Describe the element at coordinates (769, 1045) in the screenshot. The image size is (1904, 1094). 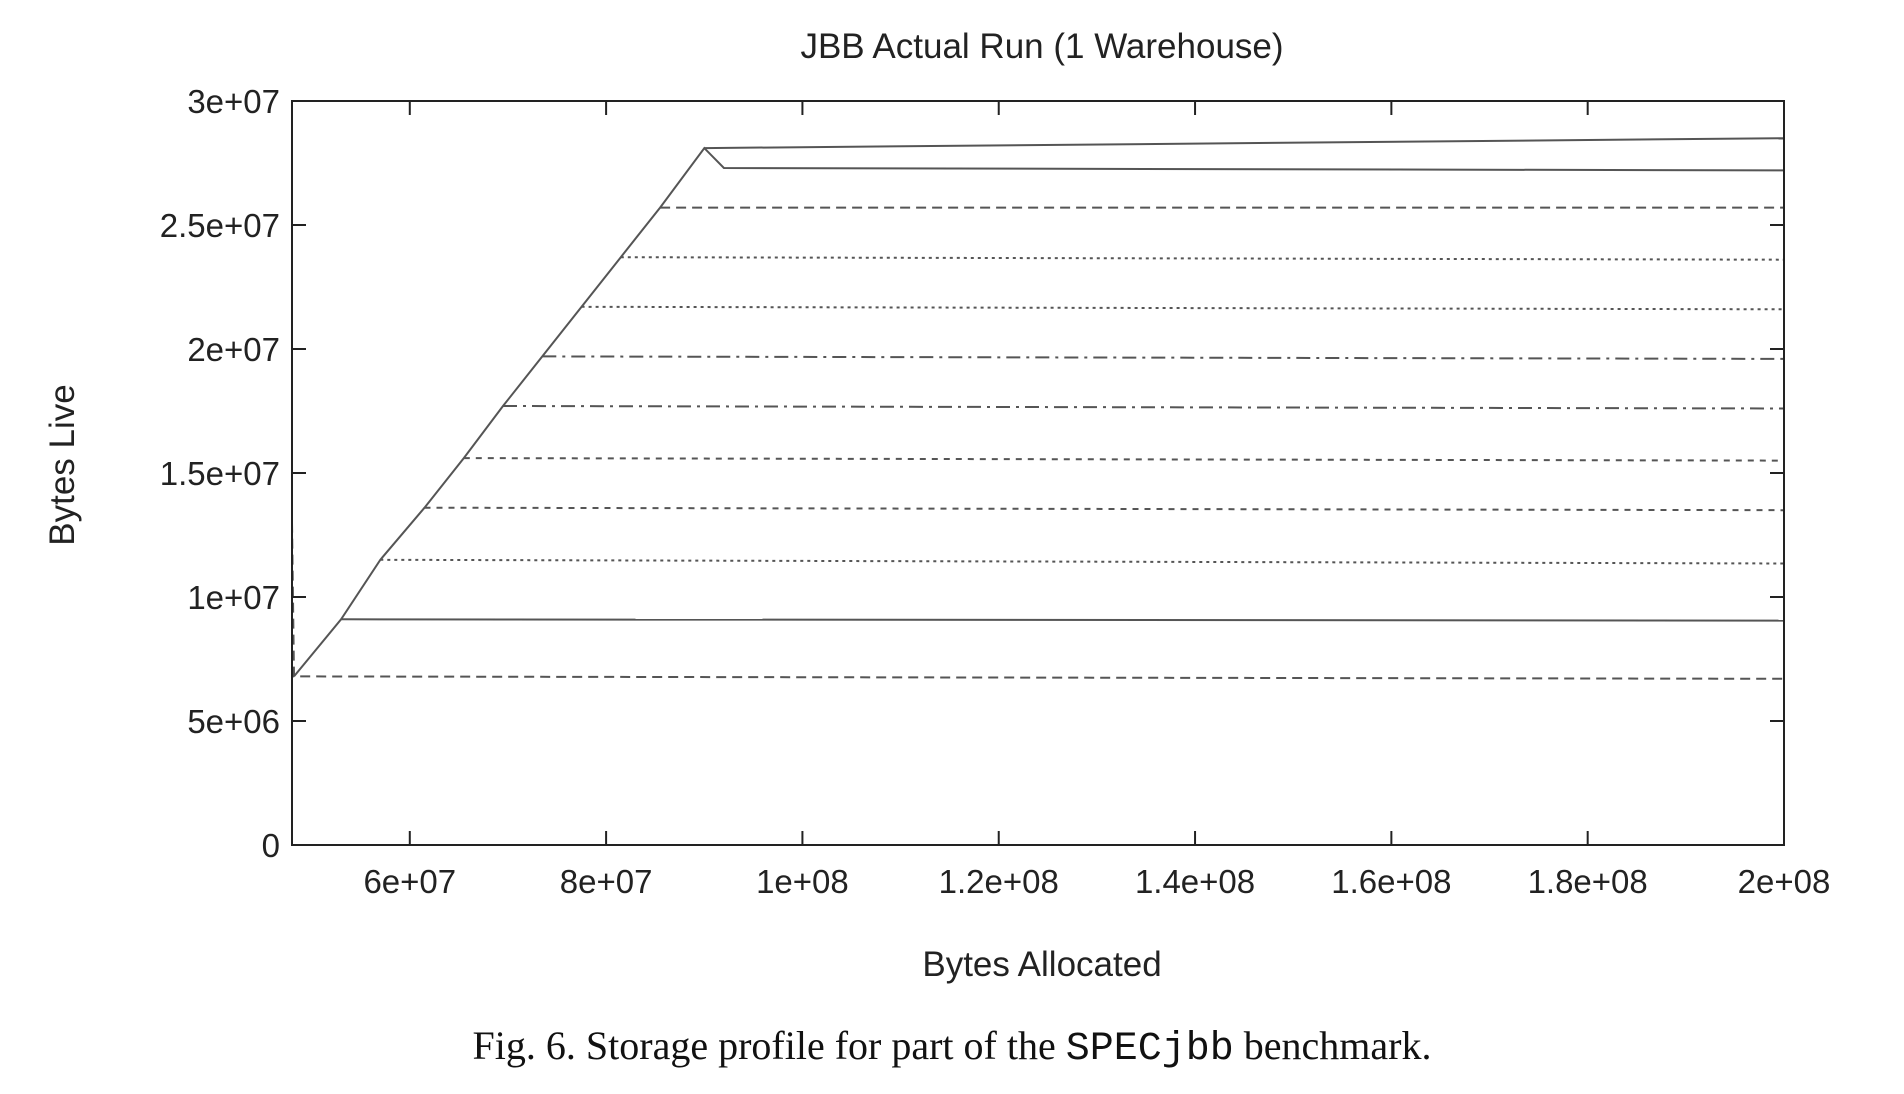
I see `caption-text: Fig. 6. Storage profile for part of the` at that location.